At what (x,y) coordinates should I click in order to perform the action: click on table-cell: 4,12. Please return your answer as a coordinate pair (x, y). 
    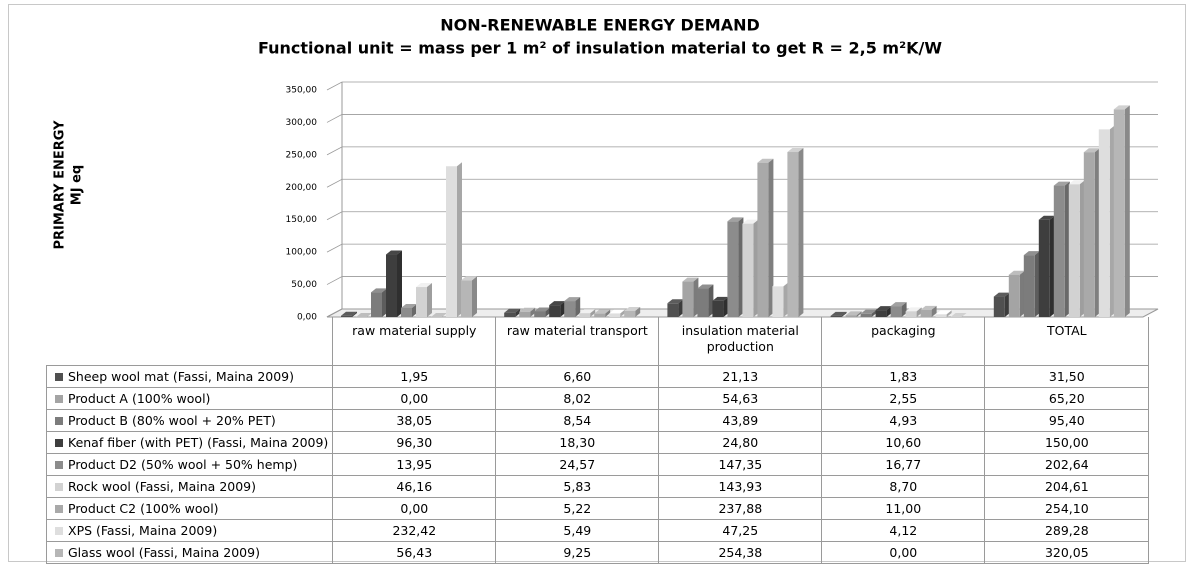
    Looking at the image, I should click on (903, 530).